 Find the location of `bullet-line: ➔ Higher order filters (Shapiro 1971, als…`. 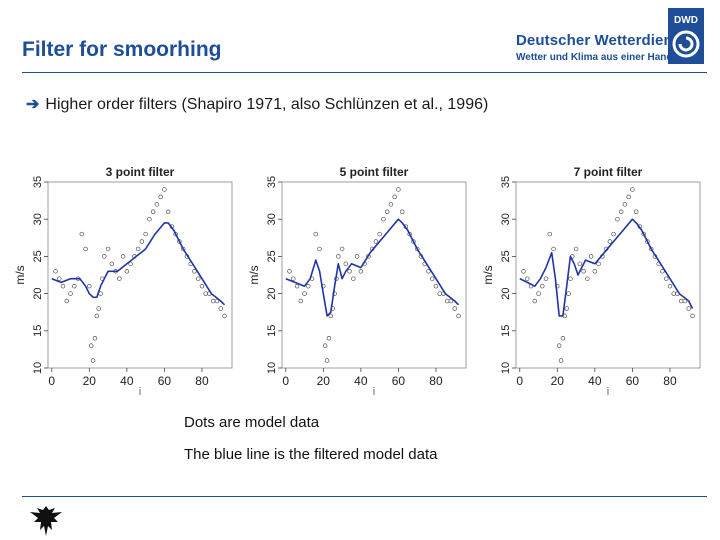

bullet-line: ➔ Higher order filters (Shapiro 1971, als… is located at coordinates (257, 104).